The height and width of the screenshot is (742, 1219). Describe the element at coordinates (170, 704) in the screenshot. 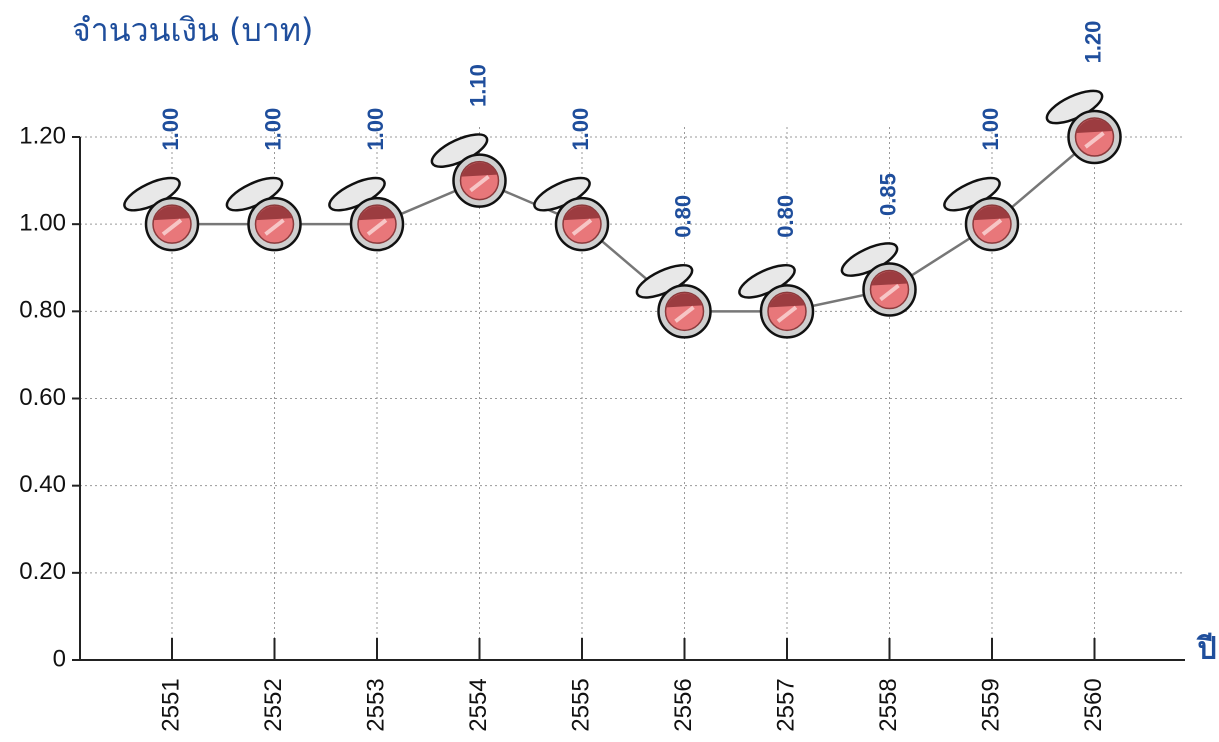

I see `x-tick-label: 2551` at that location.